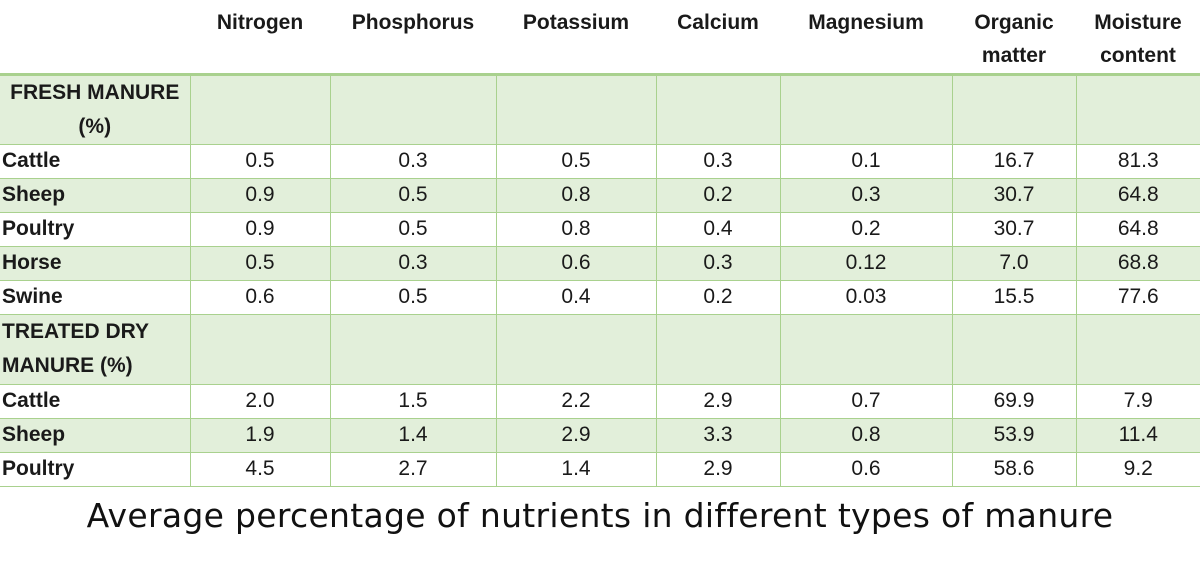 The image size is (1200, 565). I want to click on table-cell: 0.03, so click(866, 297).